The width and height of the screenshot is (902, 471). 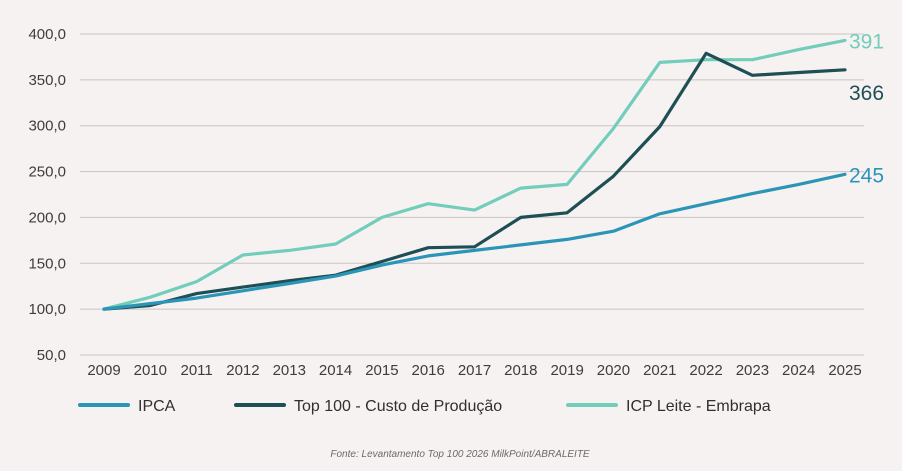 What do you see at coordinates (866, 93) in the screenshot?
I see `end-label-2: 366` at bounding box center [866, 93].